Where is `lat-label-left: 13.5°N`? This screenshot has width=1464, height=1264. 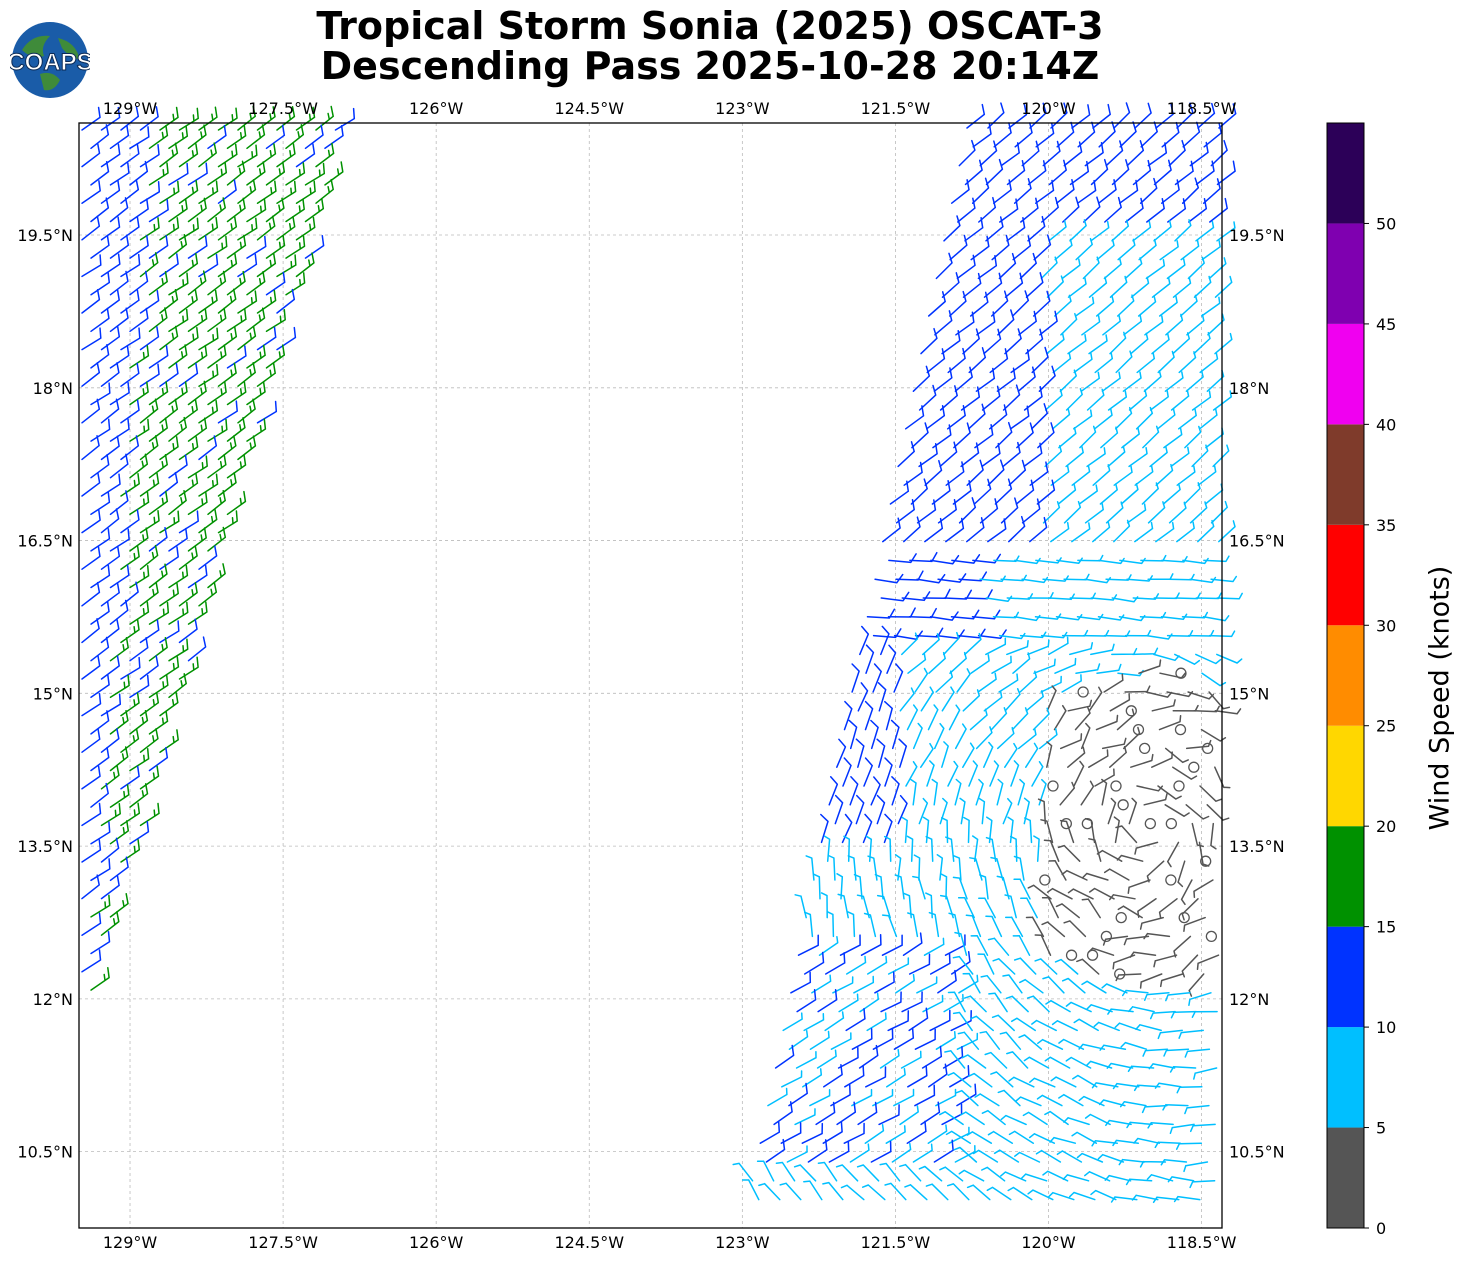 lat-label-left: 13.5°N is located at coordinates (45, 846).